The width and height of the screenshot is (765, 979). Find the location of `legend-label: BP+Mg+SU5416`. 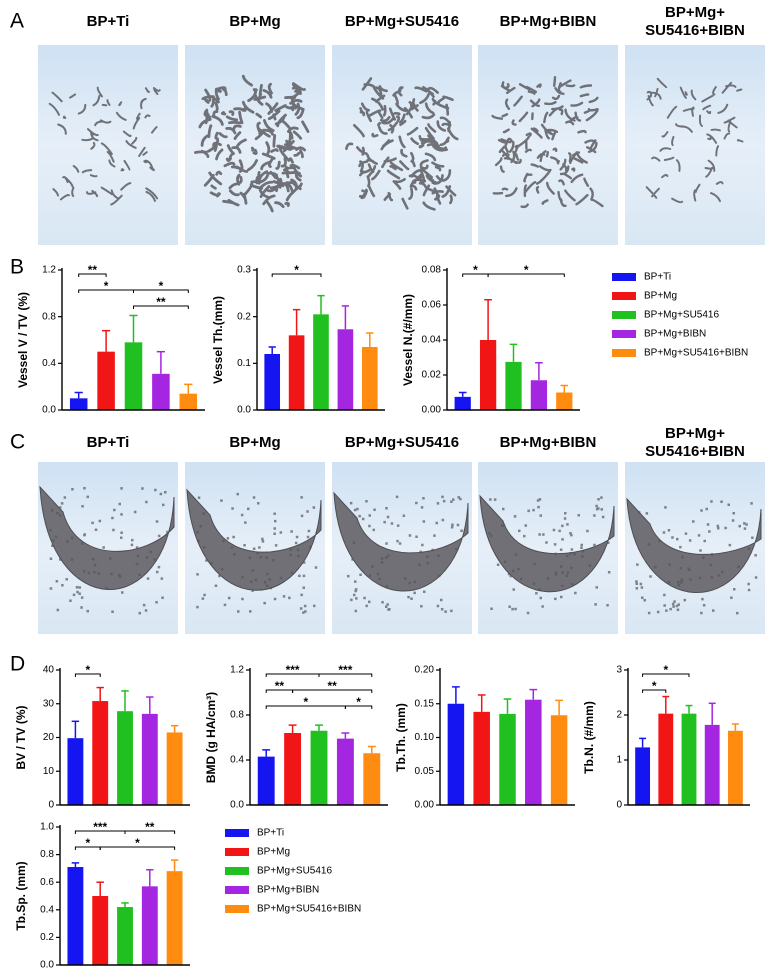

legend-label: BP+Mg+SU5416 is located at coordinates (681, 315).